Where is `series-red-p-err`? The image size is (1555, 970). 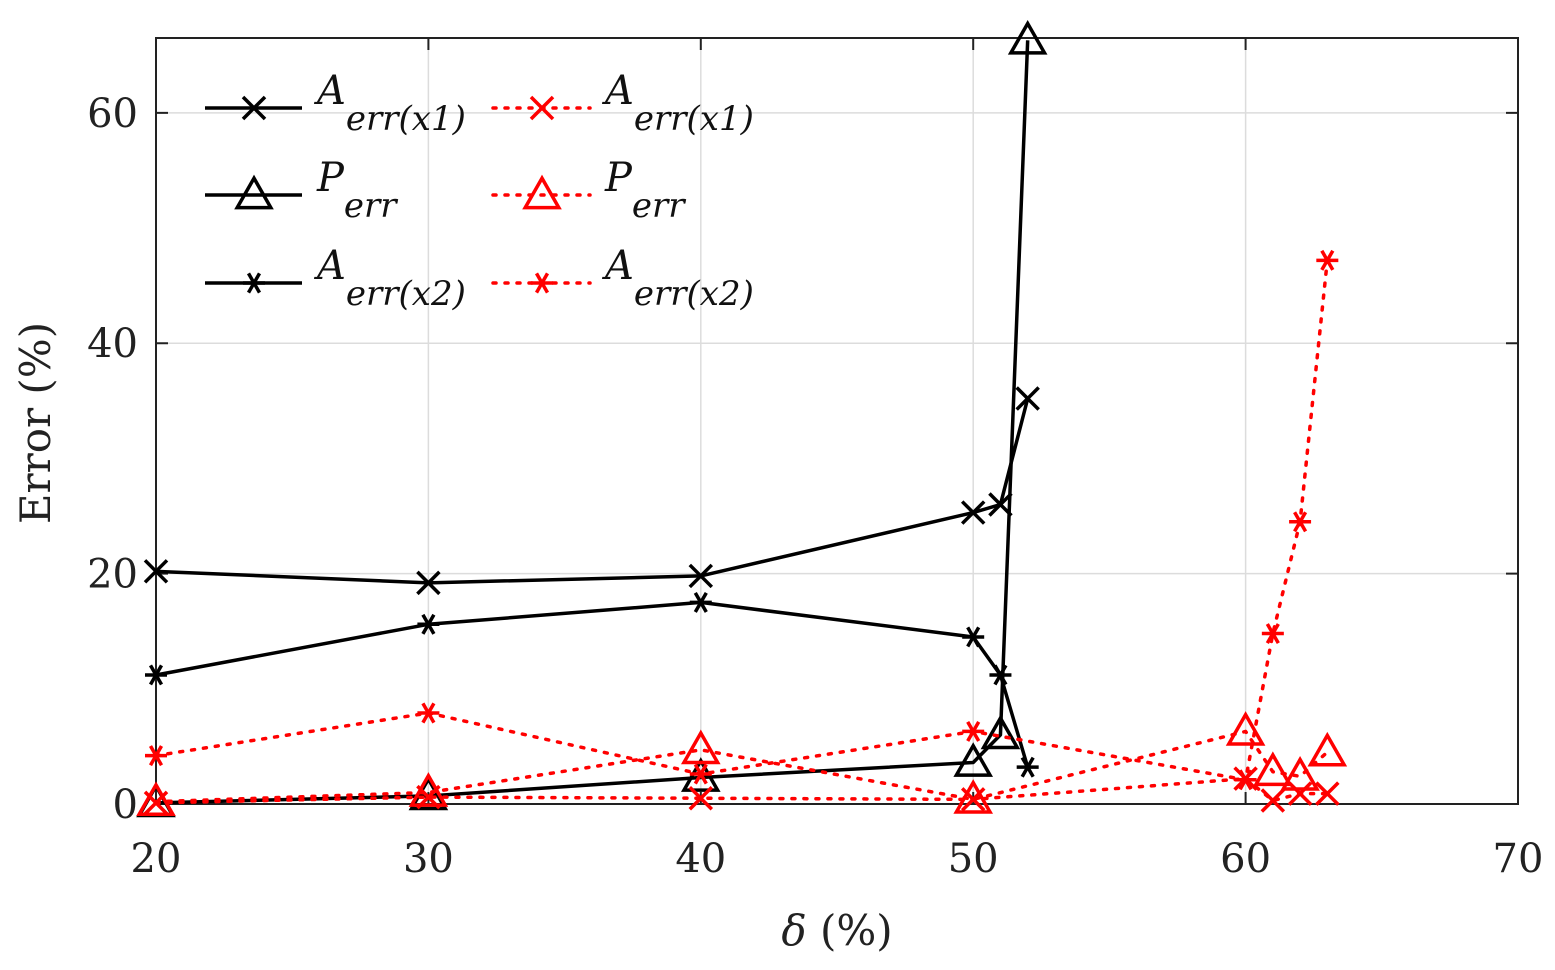
series-red-p-err is located at coordinates (742, 764).